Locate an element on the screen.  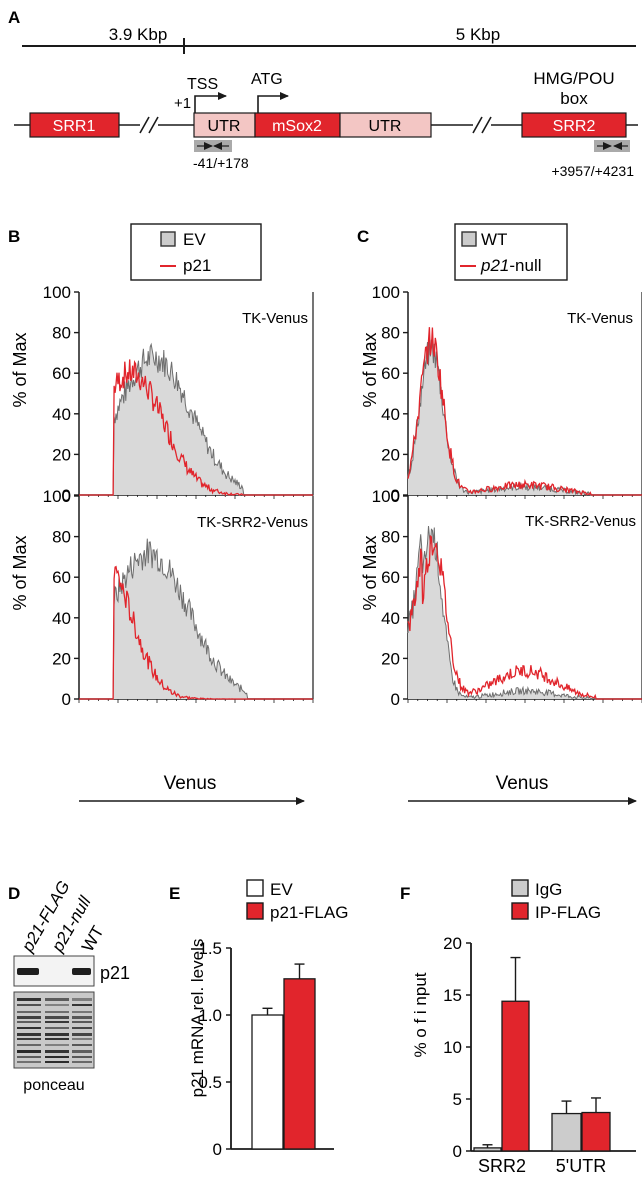
histogram-c-top: 0 20 40 60 80 100 is located at coordinates (507, 394).